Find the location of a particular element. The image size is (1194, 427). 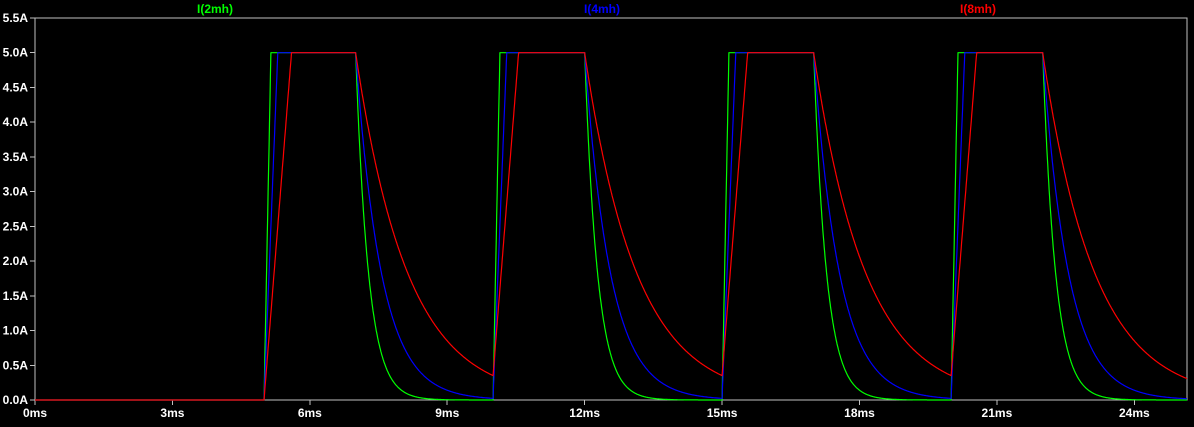

y-tick-label: 2.5A is located at coordinates (16, 226).